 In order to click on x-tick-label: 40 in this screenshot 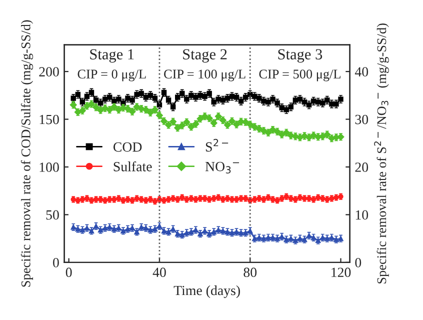, I will do `click(159, 273)`.